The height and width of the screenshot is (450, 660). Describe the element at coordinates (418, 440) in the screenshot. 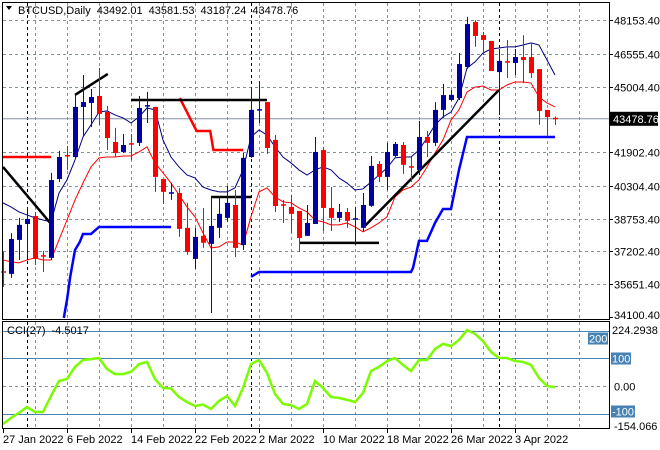

I see `time-tick-label: 18 Mar 2022` at that location.